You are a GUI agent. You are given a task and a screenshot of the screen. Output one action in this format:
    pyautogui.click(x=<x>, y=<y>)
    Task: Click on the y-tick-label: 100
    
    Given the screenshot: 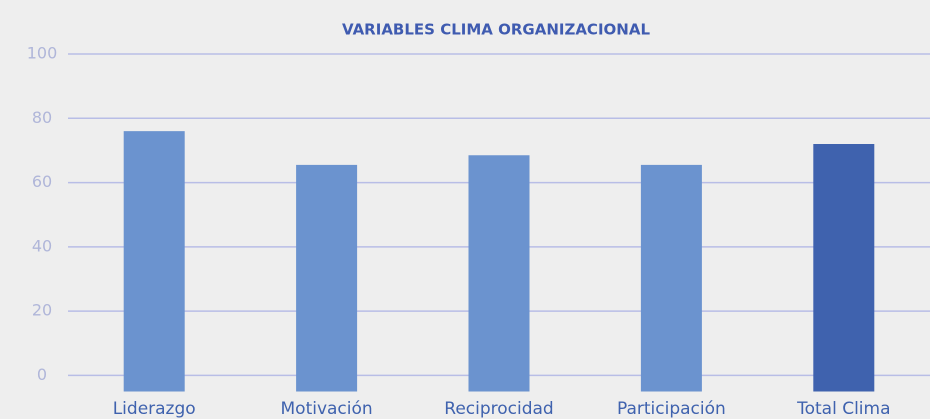 What is the action you would take?
    pyautogui.click(x=42, y=53)
    